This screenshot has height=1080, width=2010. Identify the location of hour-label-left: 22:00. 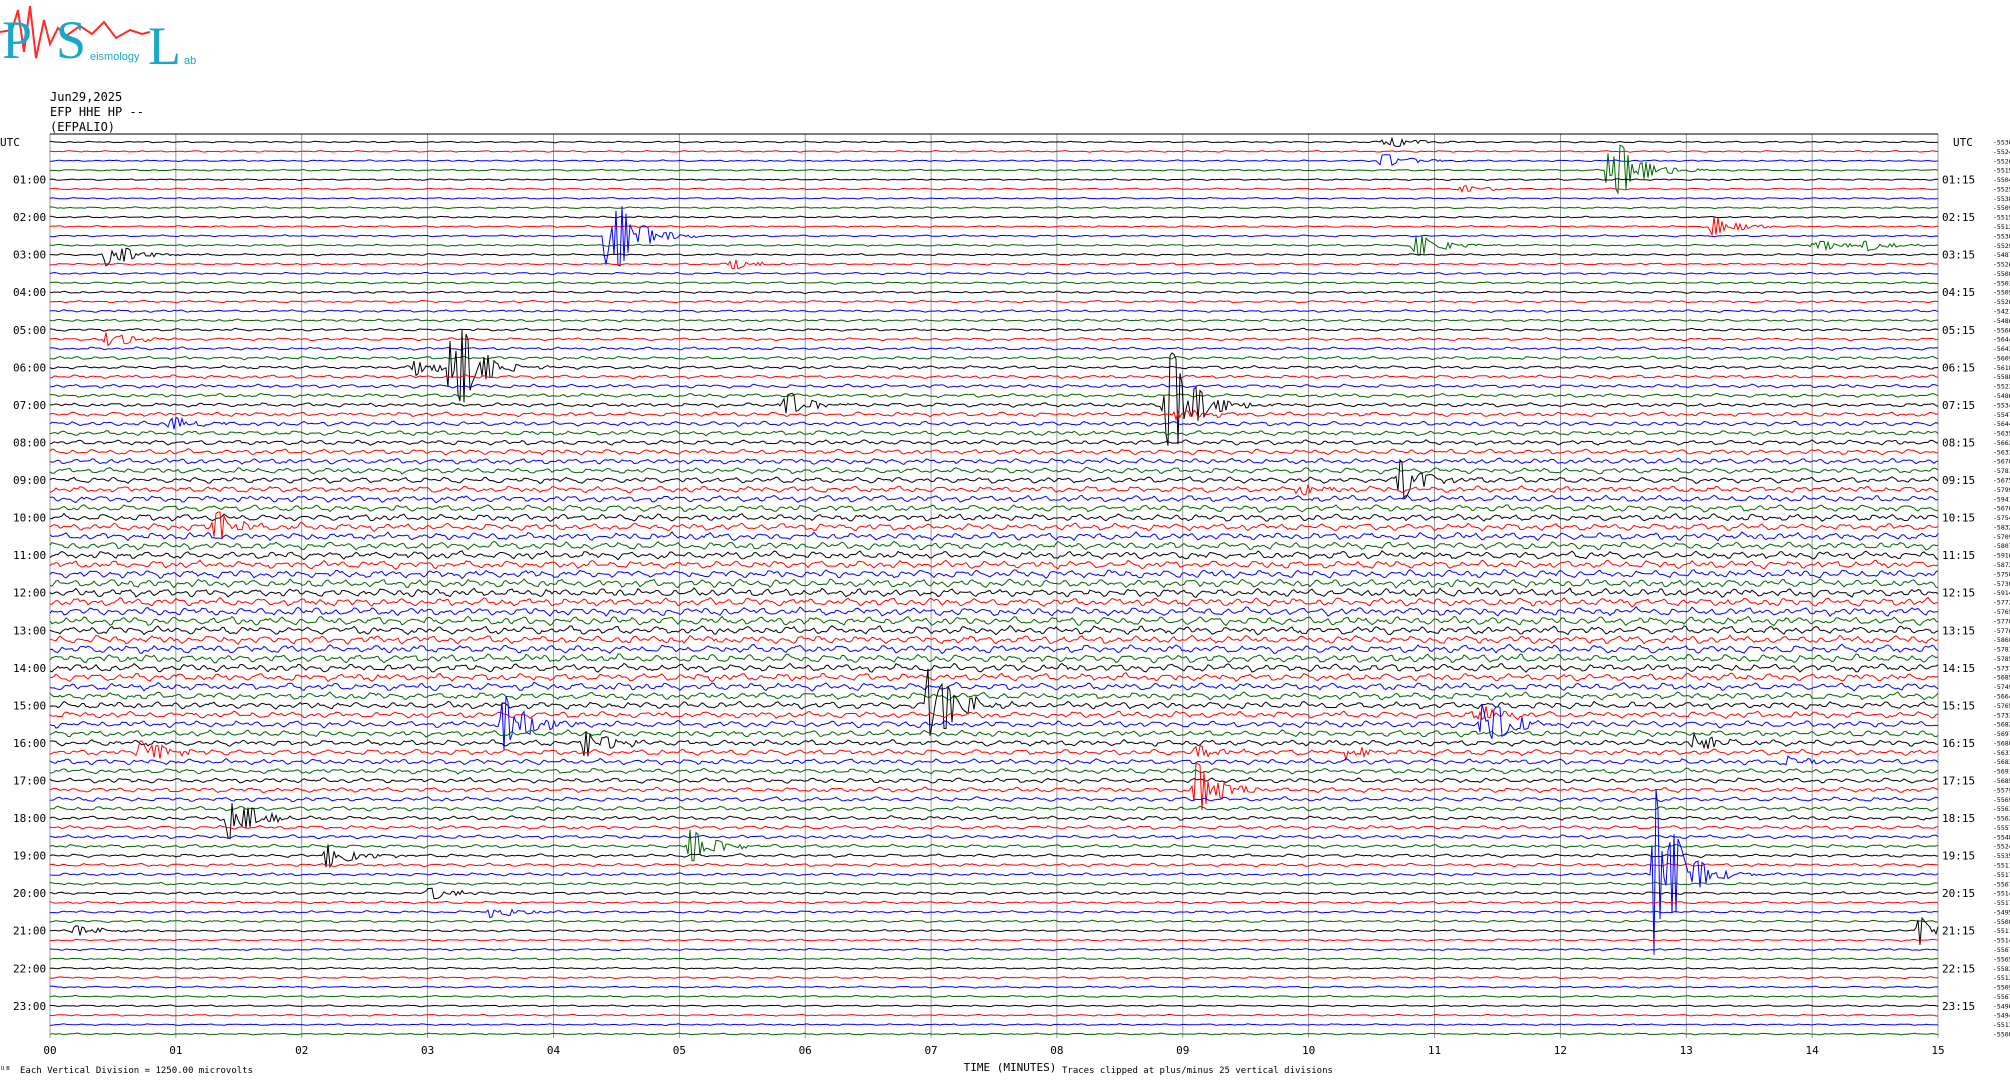
(29, 968).